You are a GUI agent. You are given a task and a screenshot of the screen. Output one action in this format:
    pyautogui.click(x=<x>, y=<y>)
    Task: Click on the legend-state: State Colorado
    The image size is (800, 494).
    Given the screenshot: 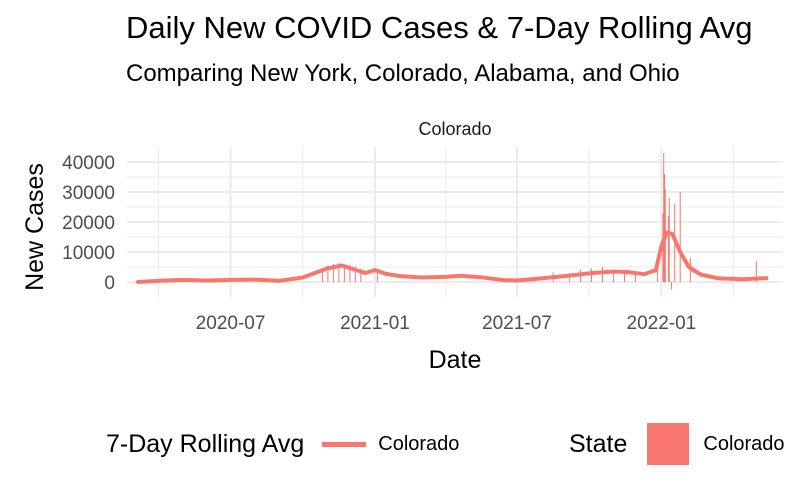 What is the action you would take?
    pyautogui.click(x=677, y=444)
    